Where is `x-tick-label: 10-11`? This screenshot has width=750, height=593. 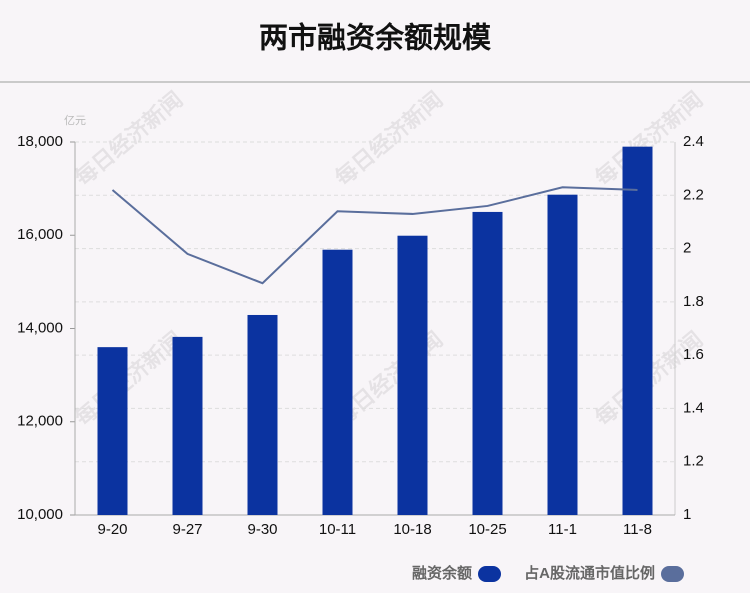 x-tick-label: 10-11 is located at coordinates (337, 529).